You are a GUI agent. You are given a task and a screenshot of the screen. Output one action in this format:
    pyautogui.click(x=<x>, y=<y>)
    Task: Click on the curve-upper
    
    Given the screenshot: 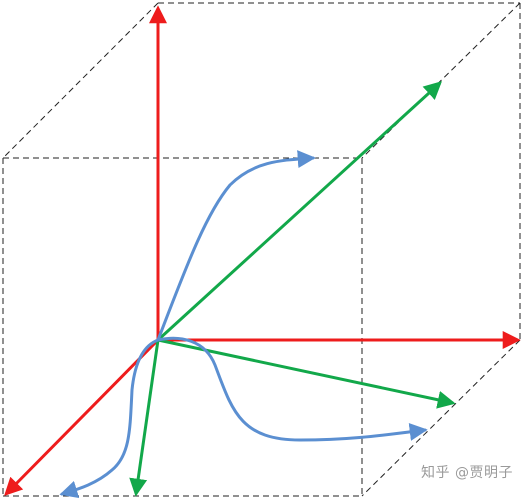 What is the action you would take?
    pyautogui.click(x=235, y=249)
    